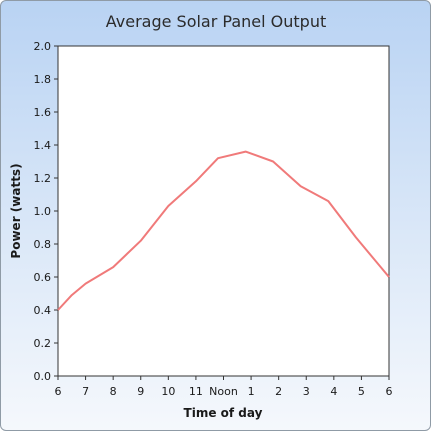 The height and width of the screenshot is (431, 431). Describe the element at coordinates (306, 391) in the screenshot. I see `x-tick-label: 3` at that location.